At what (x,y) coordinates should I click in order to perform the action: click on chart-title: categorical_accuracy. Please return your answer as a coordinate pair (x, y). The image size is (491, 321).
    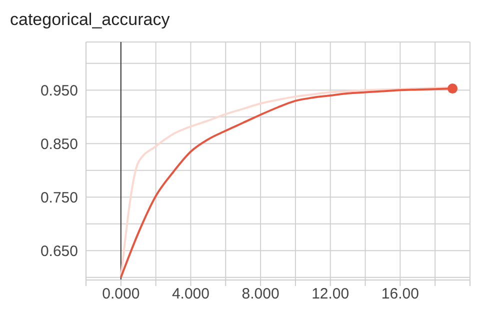
    Looking at the image, I should click on (90, 20).